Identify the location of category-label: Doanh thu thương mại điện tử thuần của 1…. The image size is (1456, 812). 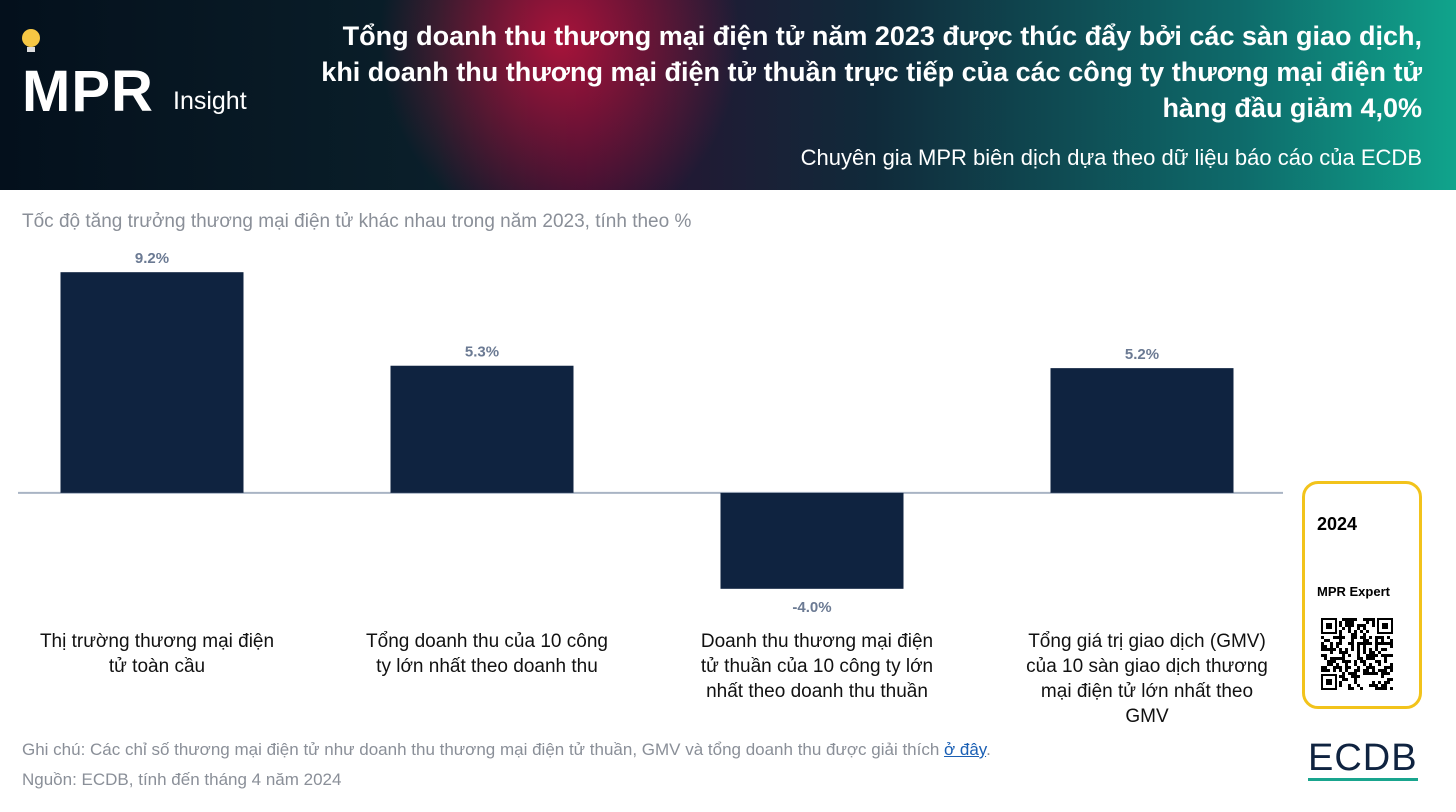
(817, 666).